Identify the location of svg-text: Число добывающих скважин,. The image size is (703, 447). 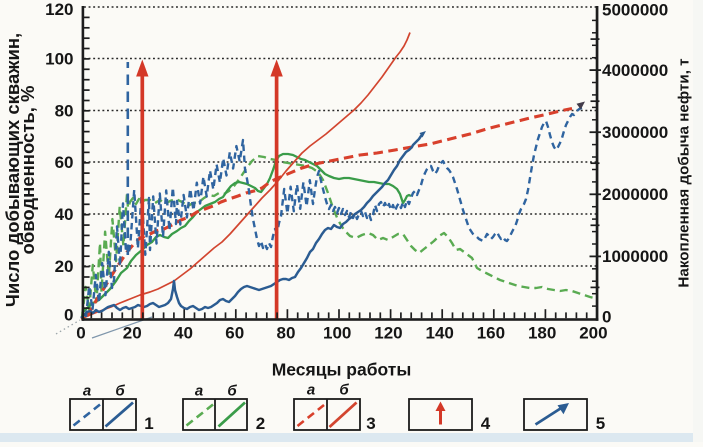
(12, 170).